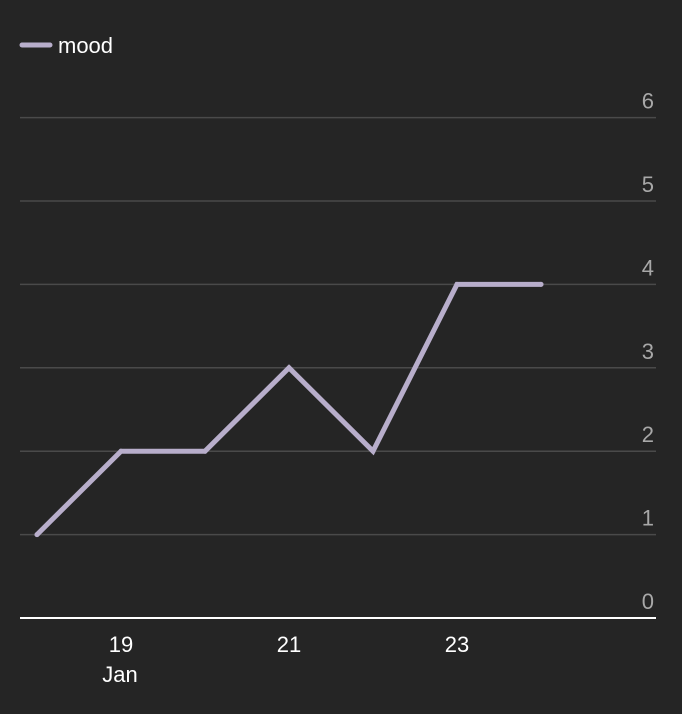 This screenshot has height=714, width=682. Describe the element at coordinates (648, 267) in the screenshot. I see `y-tick-label-4: 4` at that location.